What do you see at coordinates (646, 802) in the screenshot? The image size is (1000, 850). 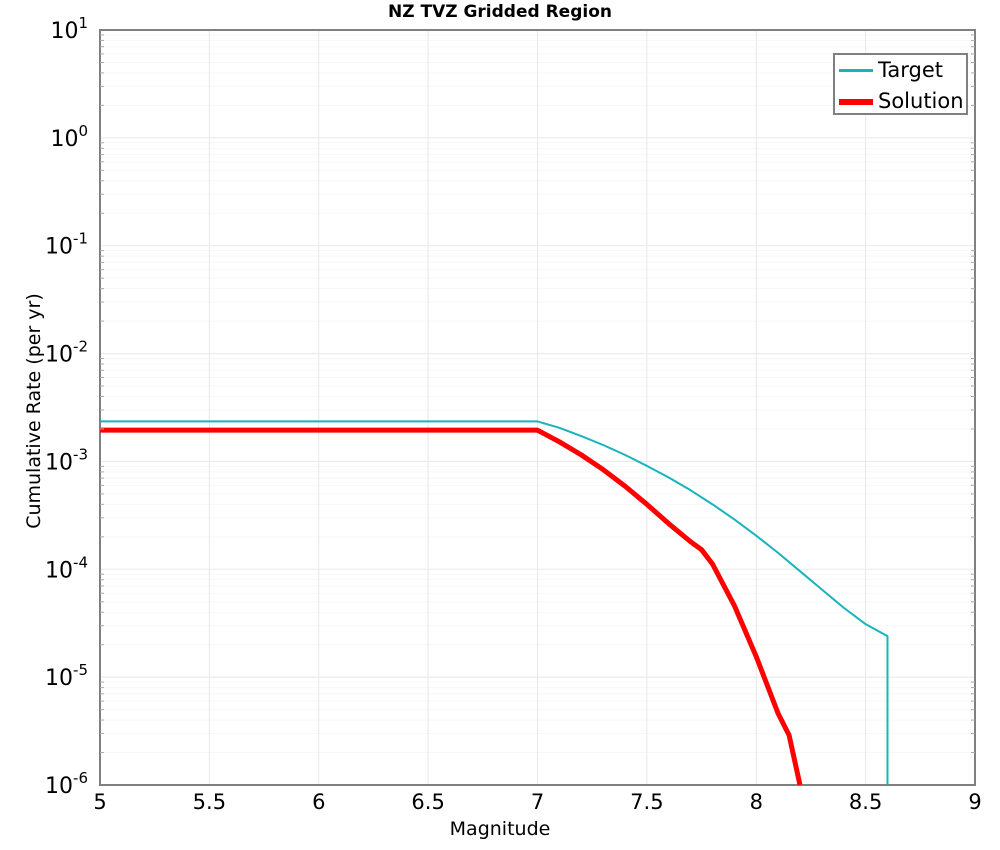 I see `x-tick-label: 7.5` at bounding box center [646, 802].